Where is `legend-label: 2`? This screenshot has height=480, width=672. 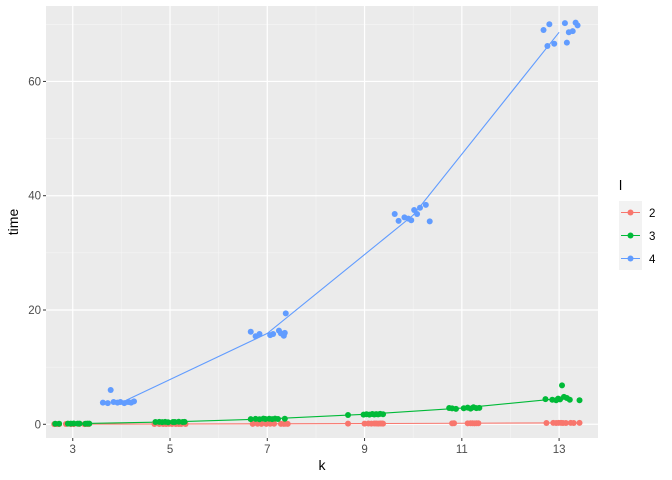
legend-label: 2 is located at coordinates (652, 214).